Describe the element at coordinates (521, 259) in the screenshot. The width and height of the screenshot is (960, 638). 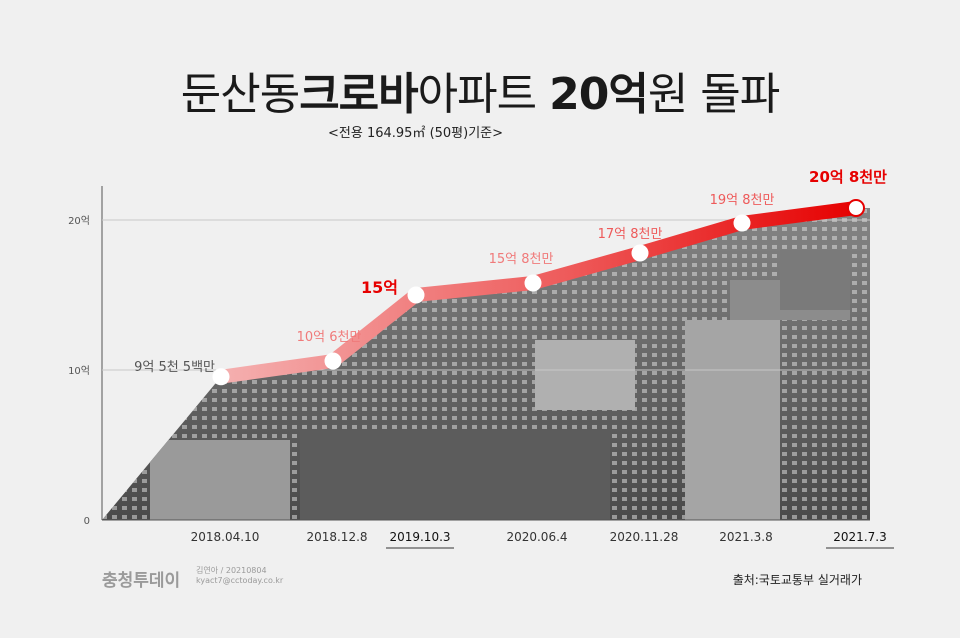
I see `data-label: 15억 8천만` at that location.